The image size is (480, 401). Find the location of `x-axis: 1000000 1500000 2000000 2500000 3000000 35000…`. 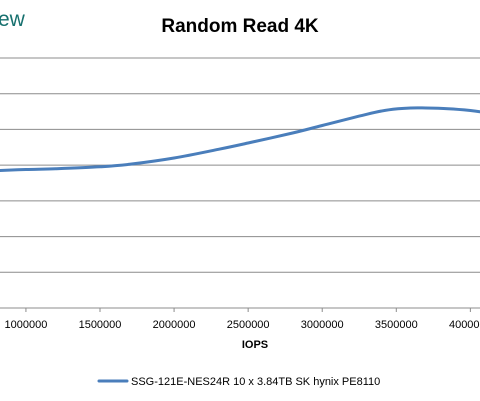

x-axis: 1000000 1500000 2000000 2500000 3000000 35000… is located at coordinates (240, 319).